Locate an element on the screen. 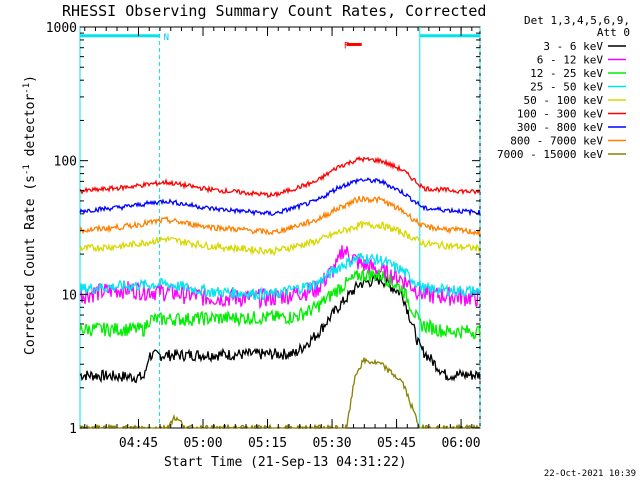 This screenshot has width=640, height=480. x-axis-label: Start Time (21-Sep-13 04:31:22) is located at coordinates (285, 462).